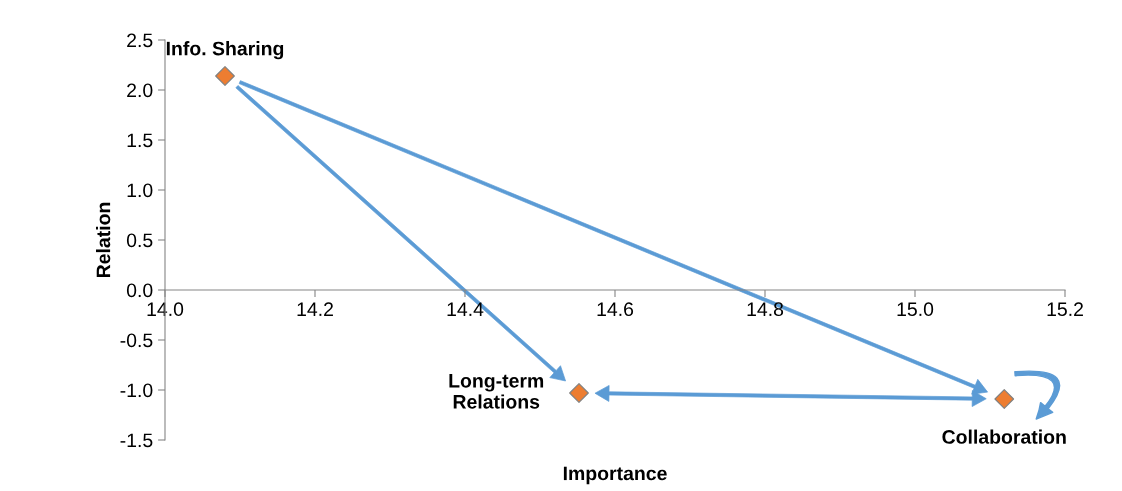  I want to click on x-tick-label: 15.0, so click(915, 309).